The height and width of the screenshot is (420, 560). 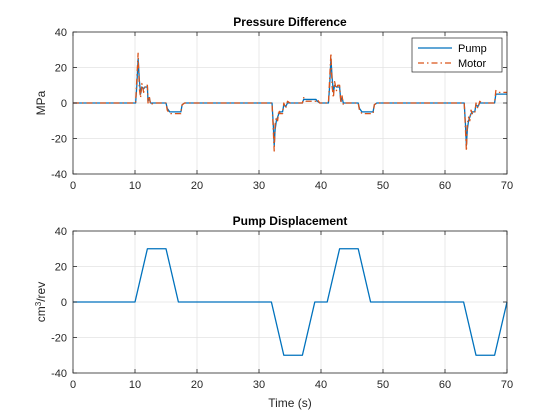 What do you see at coordinates (59, 374) in the screenshot?
I see `panel2-y-tick-label: -40` at bounding box center [59, 374].